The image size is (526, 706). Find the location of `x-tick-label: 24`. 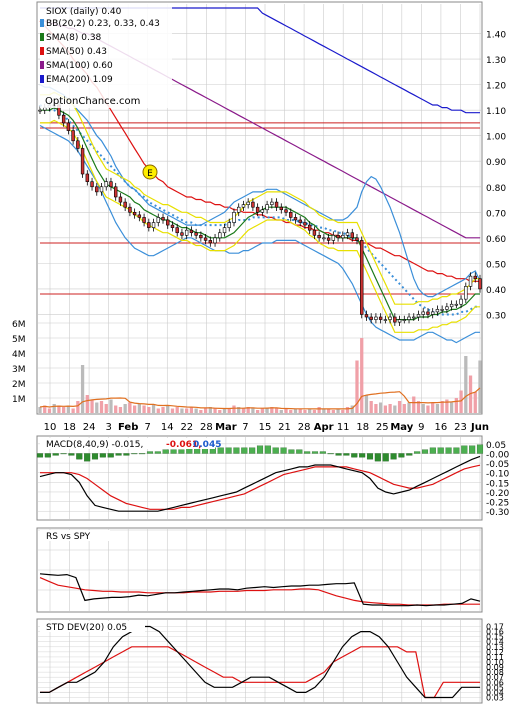

x-tick-label: 24 is located at coordinates (89, 427).